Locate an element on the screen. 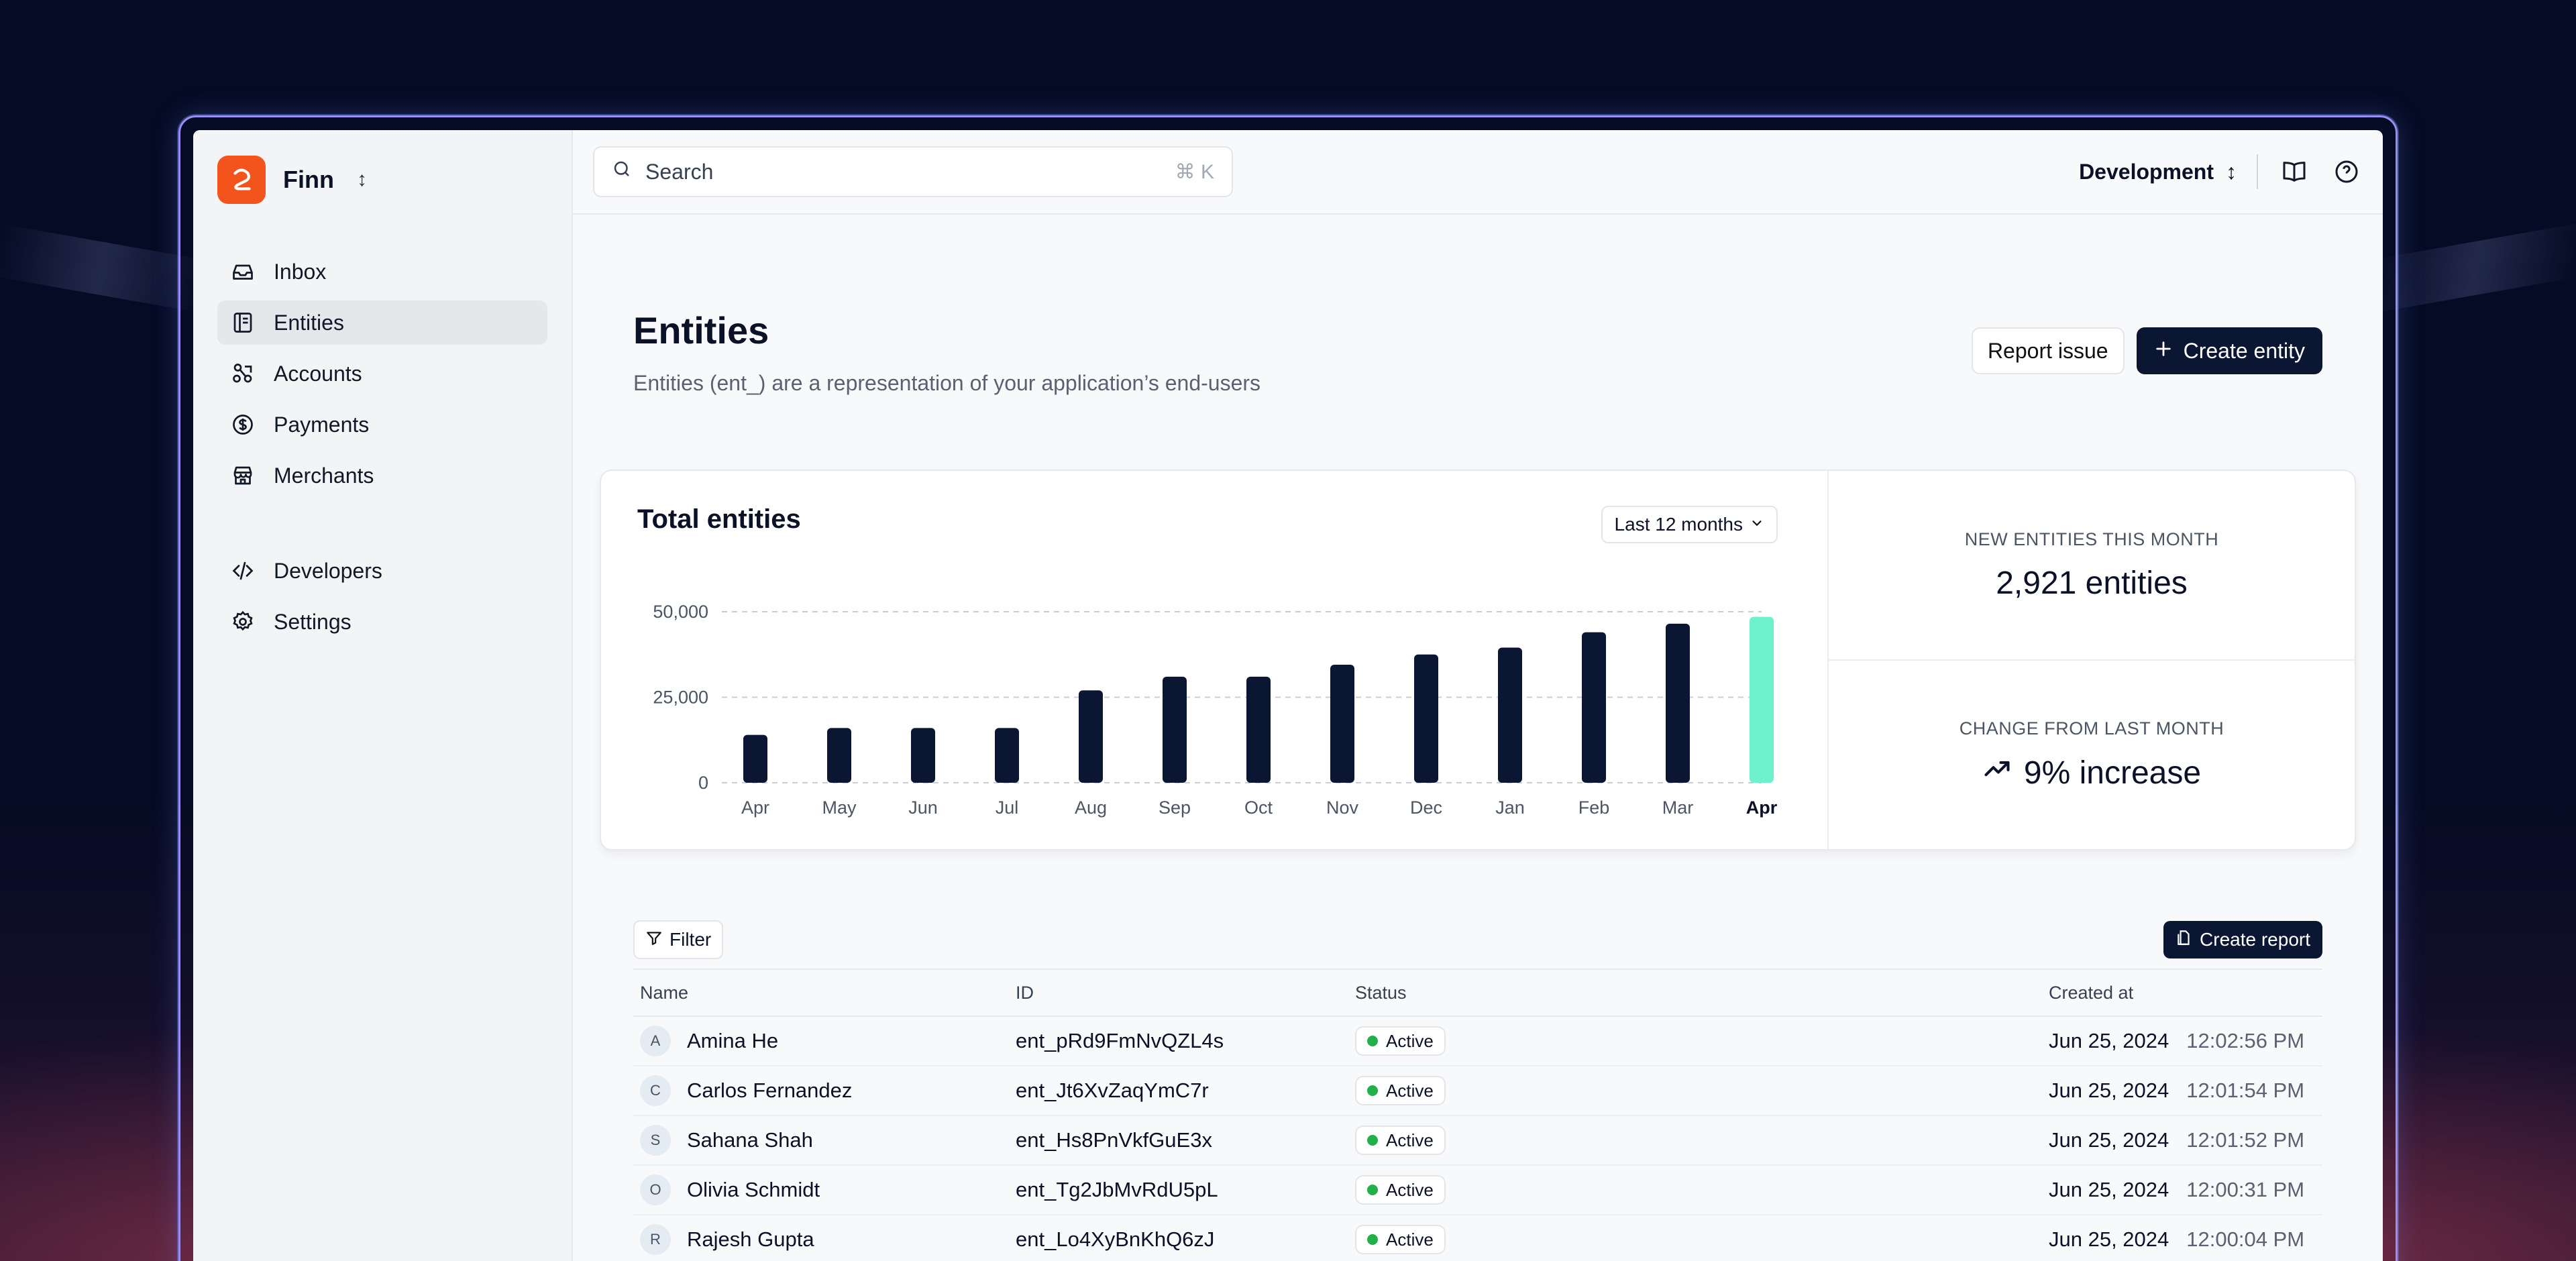 Image resolution: width=2576 pixels, height=1261 pixels. sidebar-item-developers: Developers is located at coordinates (382, 571).